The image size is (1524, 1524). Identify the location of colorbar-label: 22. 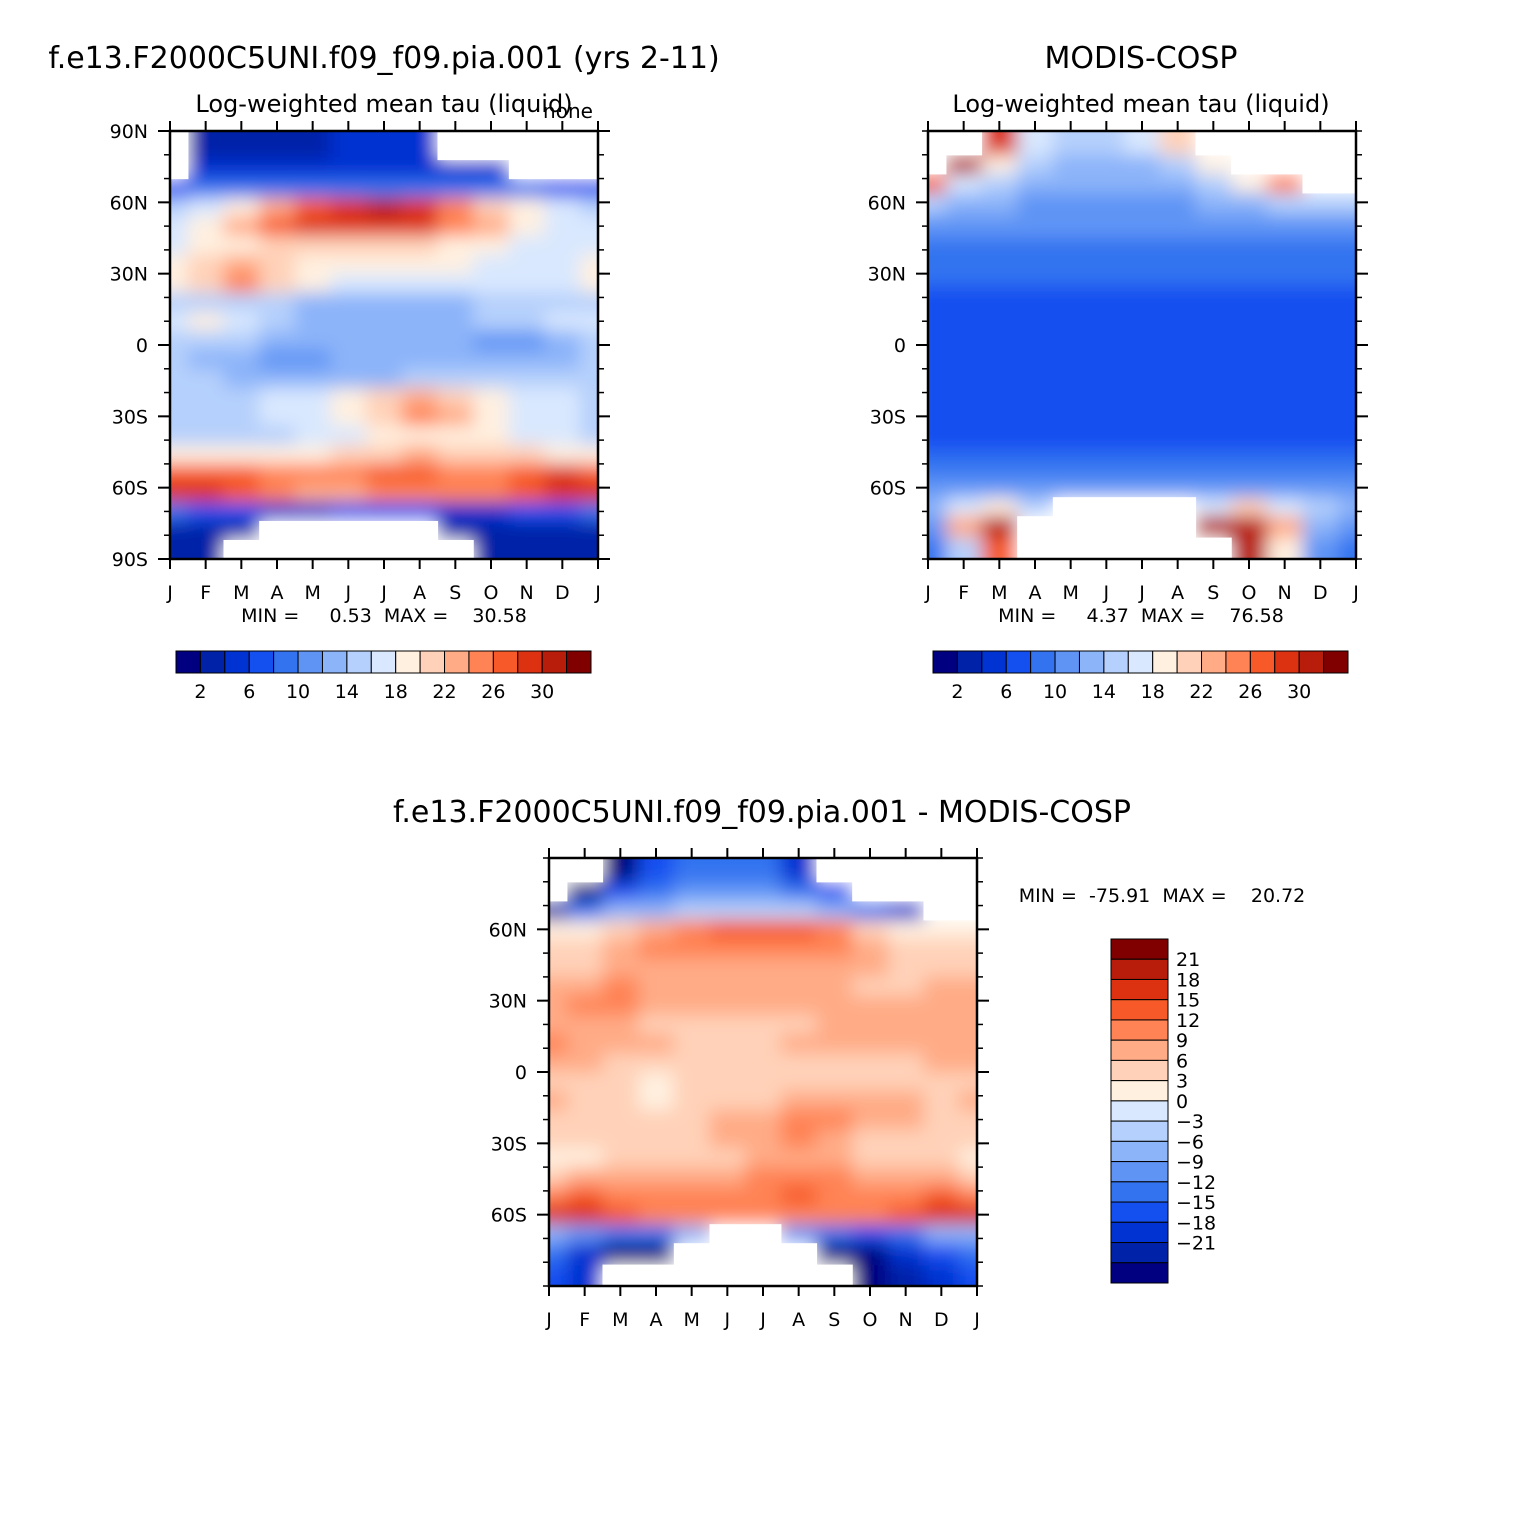
(1201, 692).